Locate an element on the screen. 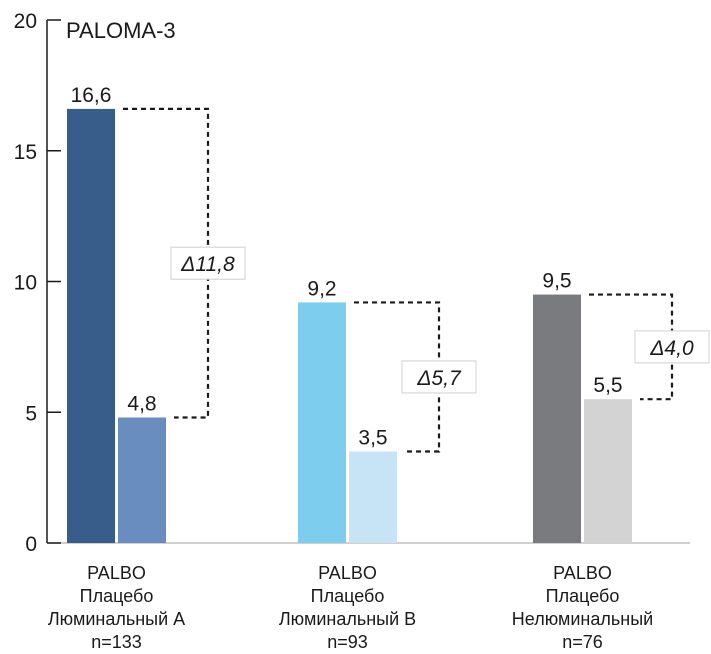  category-label-line: n=133 is located at coordinates (116, 642).